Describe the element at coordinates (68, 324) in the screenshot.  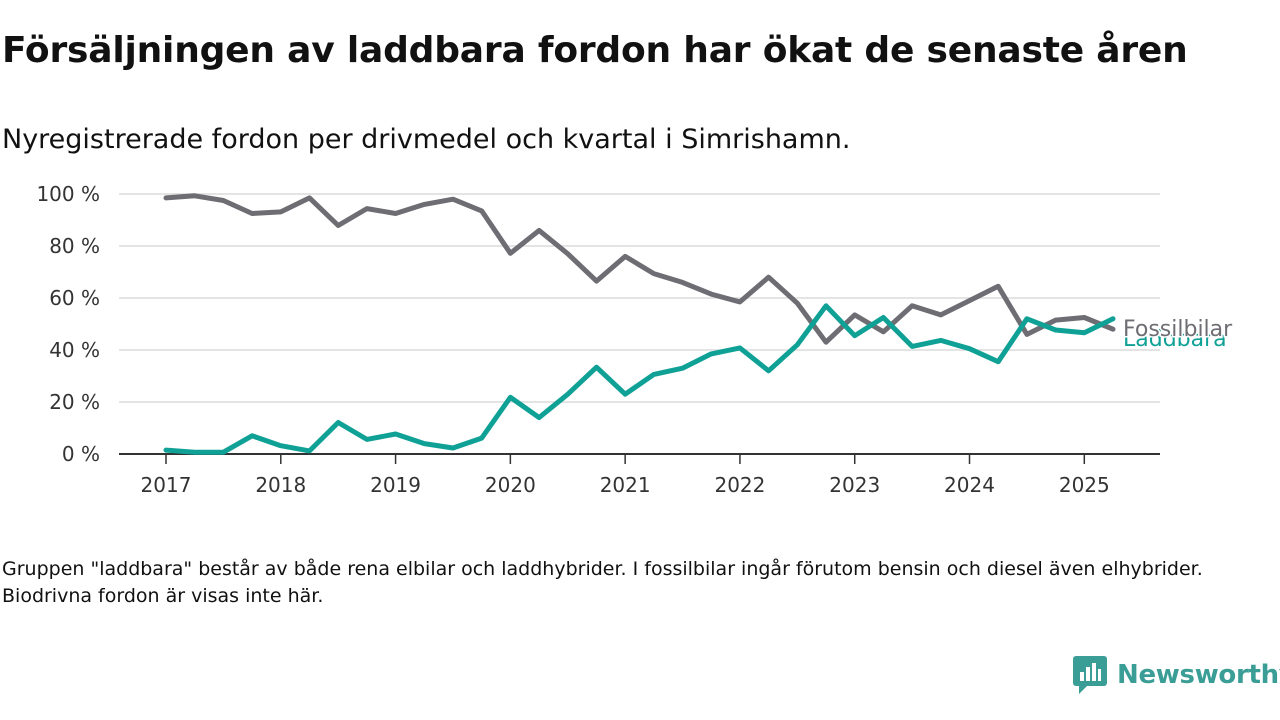
I see `y-axis-labels: 0 % 20 % 40 % 60 % 80 % 100 %` at that location.